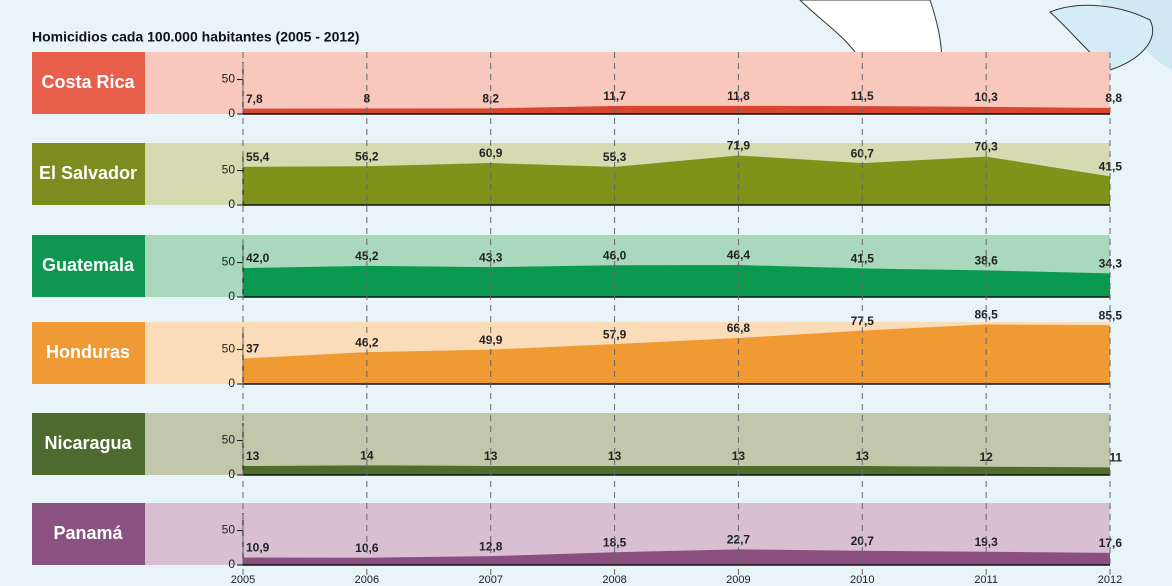 The image size is (1172, 586). Describe the element at coordinates (1113, 98) in the screenshot. I see `value-label: 8,8` at that location.